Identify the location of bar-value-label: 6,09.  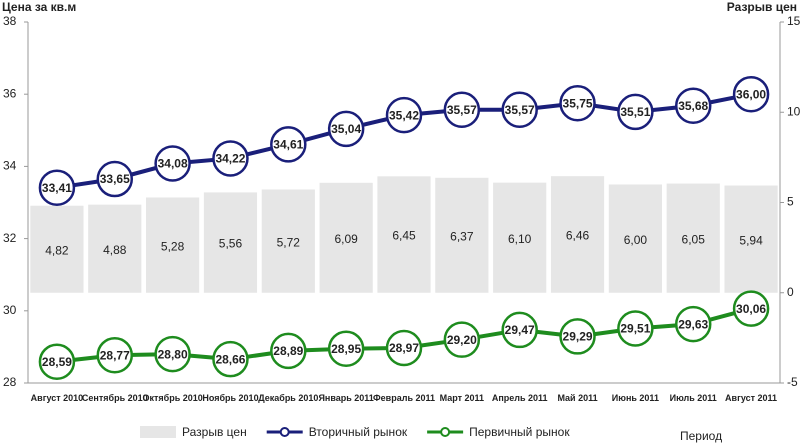
(346, 239).